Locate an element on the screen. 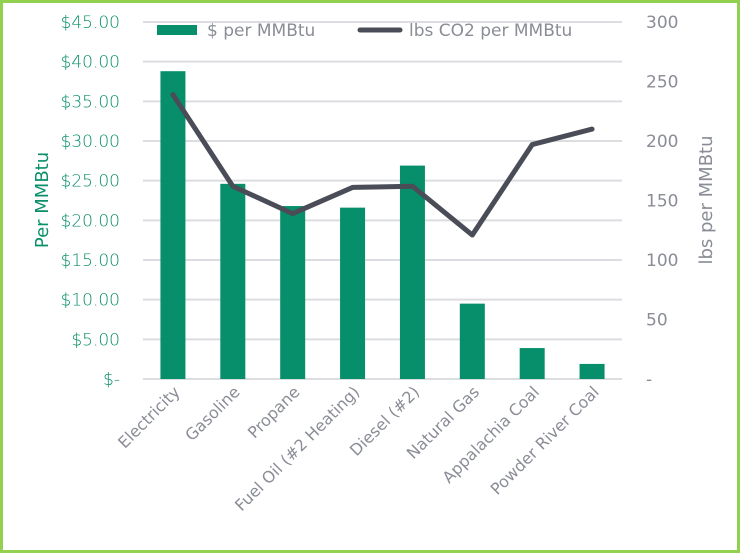  right-tick-label: - is located at coordinates (649, 380).